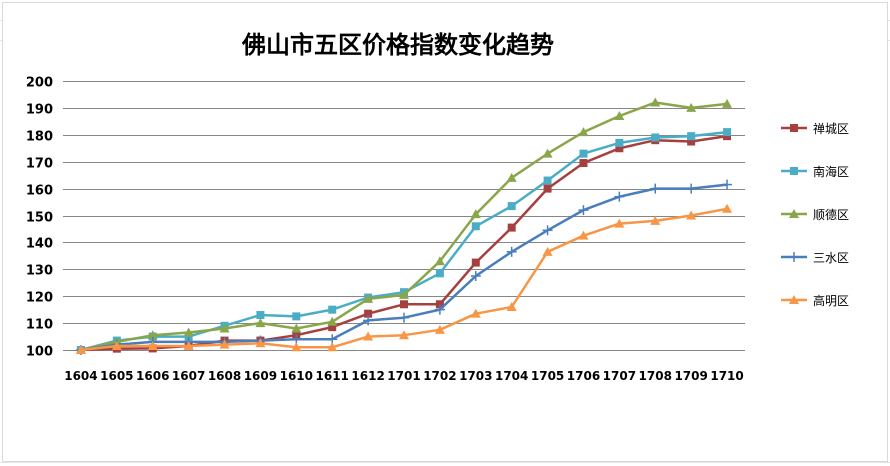  I want to click on y-tick-label: 180, so click(39, 137).